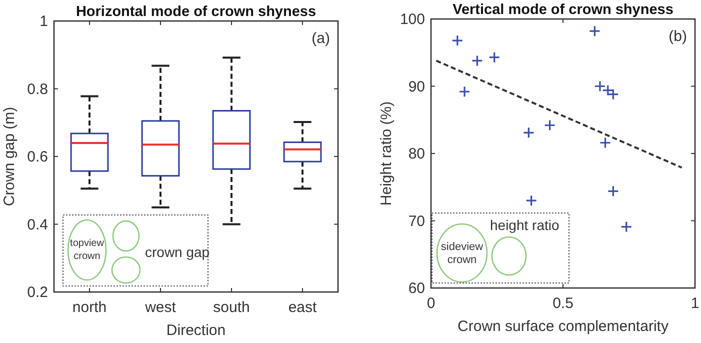  I want to click on annotation: (a), so click(321, 38).